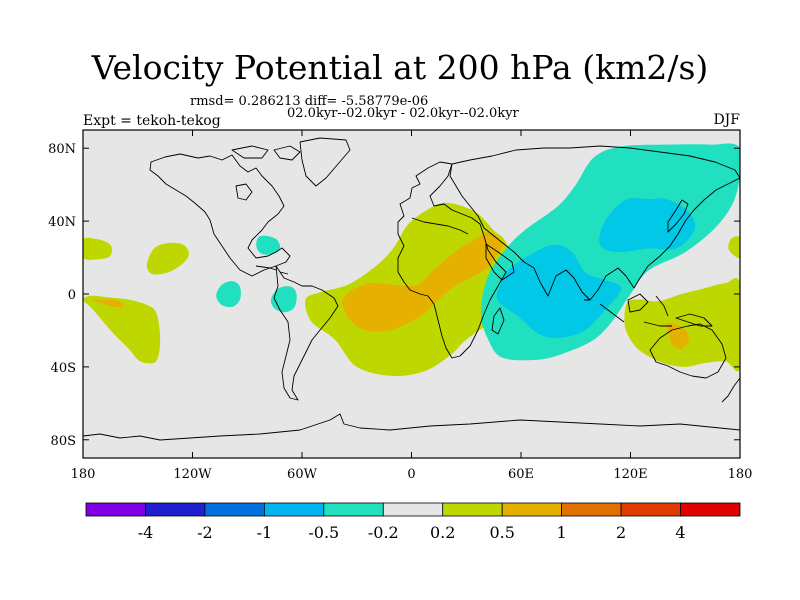  What do you see at coordinates (63, 441) in the screenshot?
I see `lat-tick-label: 80S` at bounding box center [63, 441].